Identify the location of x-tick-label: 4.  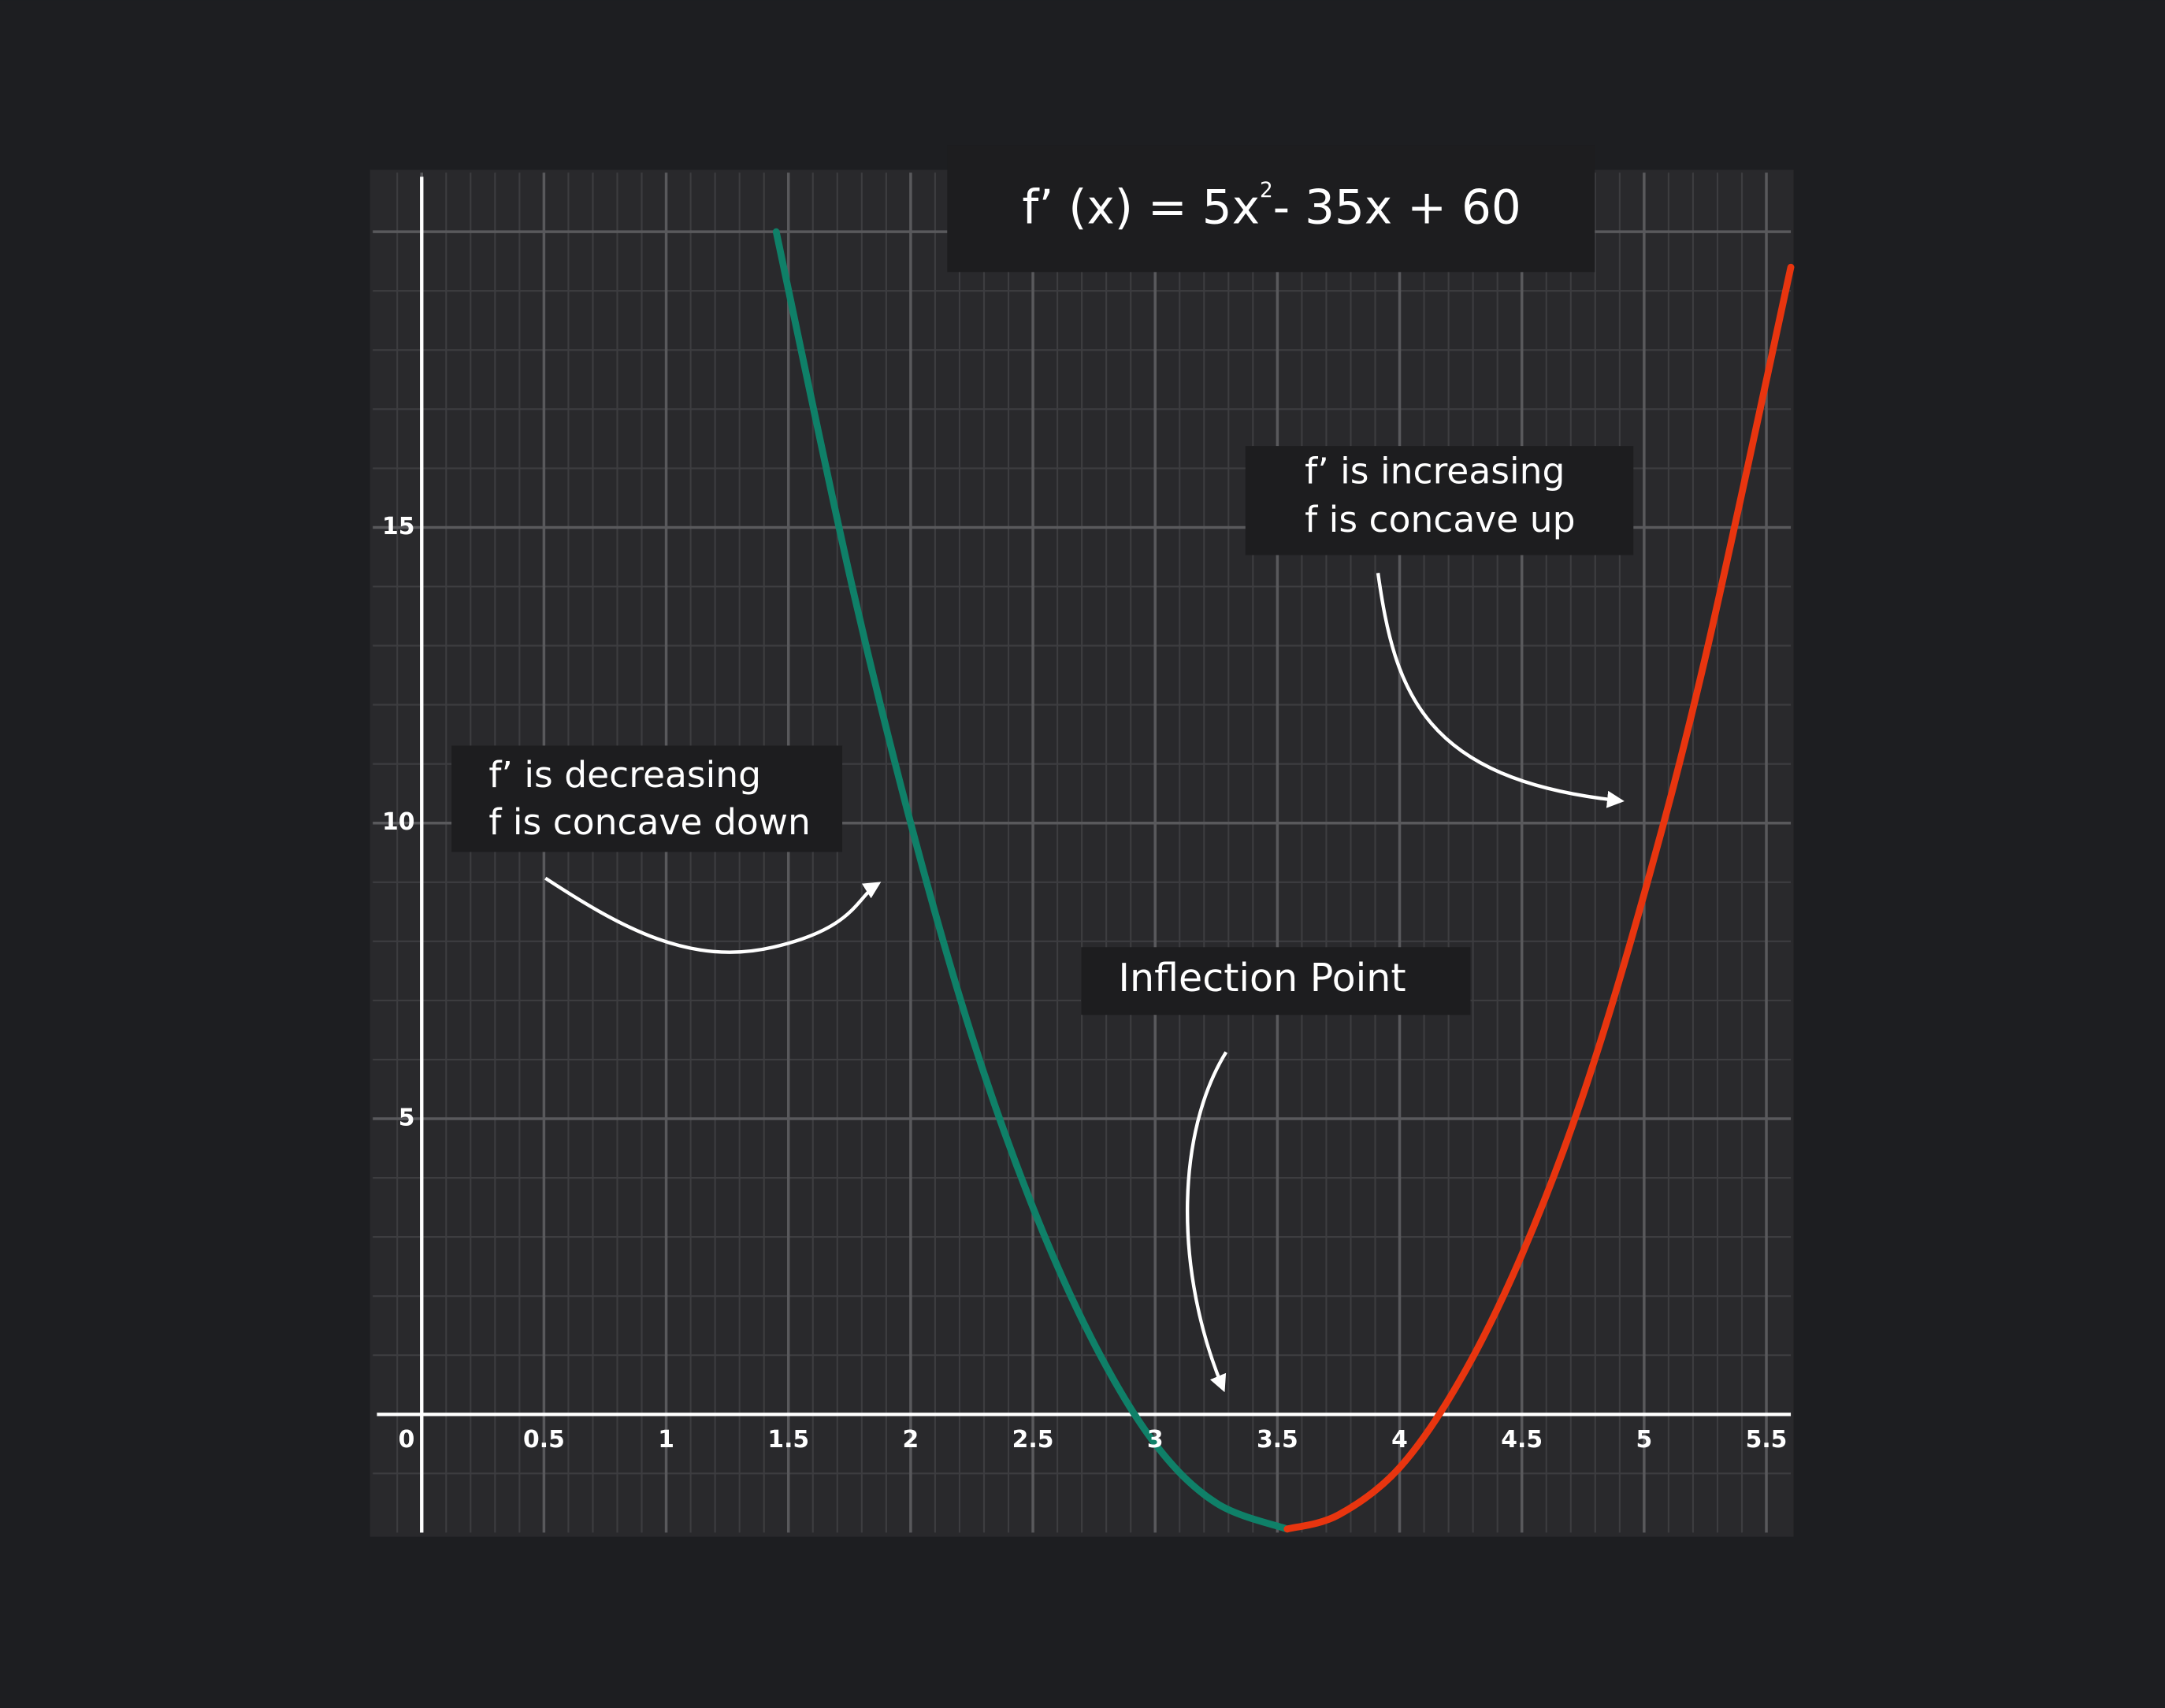
(1400, 1440).